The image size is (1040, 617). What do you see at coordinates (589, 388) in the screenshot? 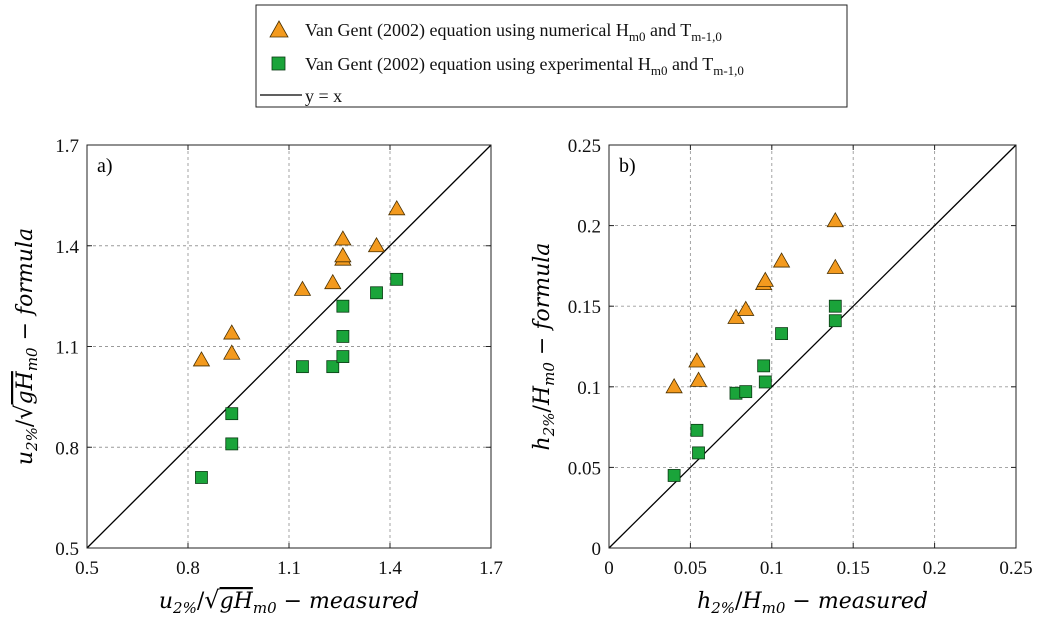
I see `y-tick-label: 0.1` at bounding box center [589, 388].